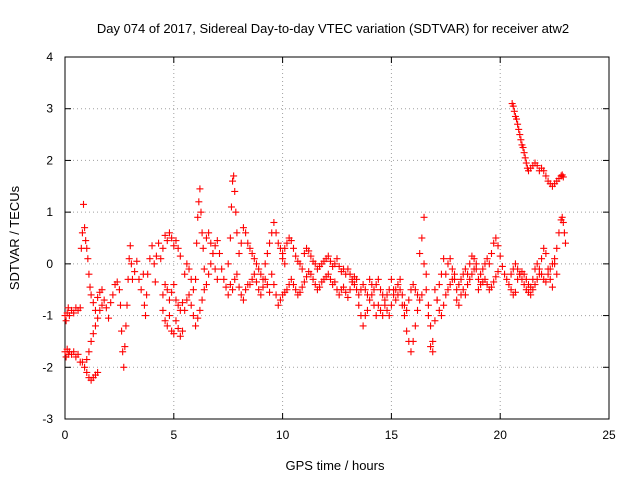  Describe the element at coordinates (173, 435) in the screenshot. I see `x-tick-label: 5` at that location.